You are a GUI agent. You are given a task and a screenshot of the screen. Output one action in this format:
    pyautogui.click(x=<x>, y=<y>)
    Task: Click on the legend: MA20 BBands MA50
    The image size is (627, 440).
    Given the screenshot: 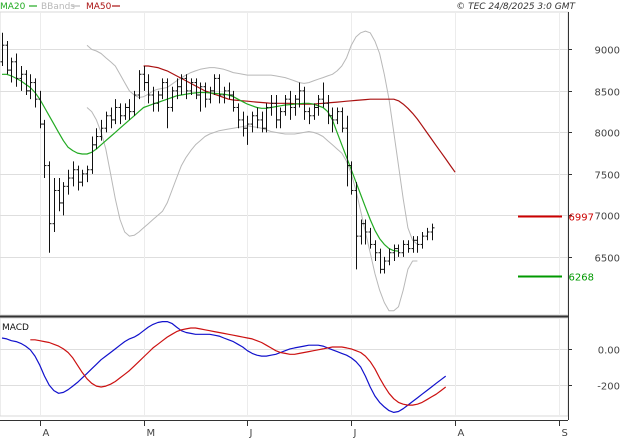 What is the action you would take?
    pyautogui.click(x=60, y=7)
    